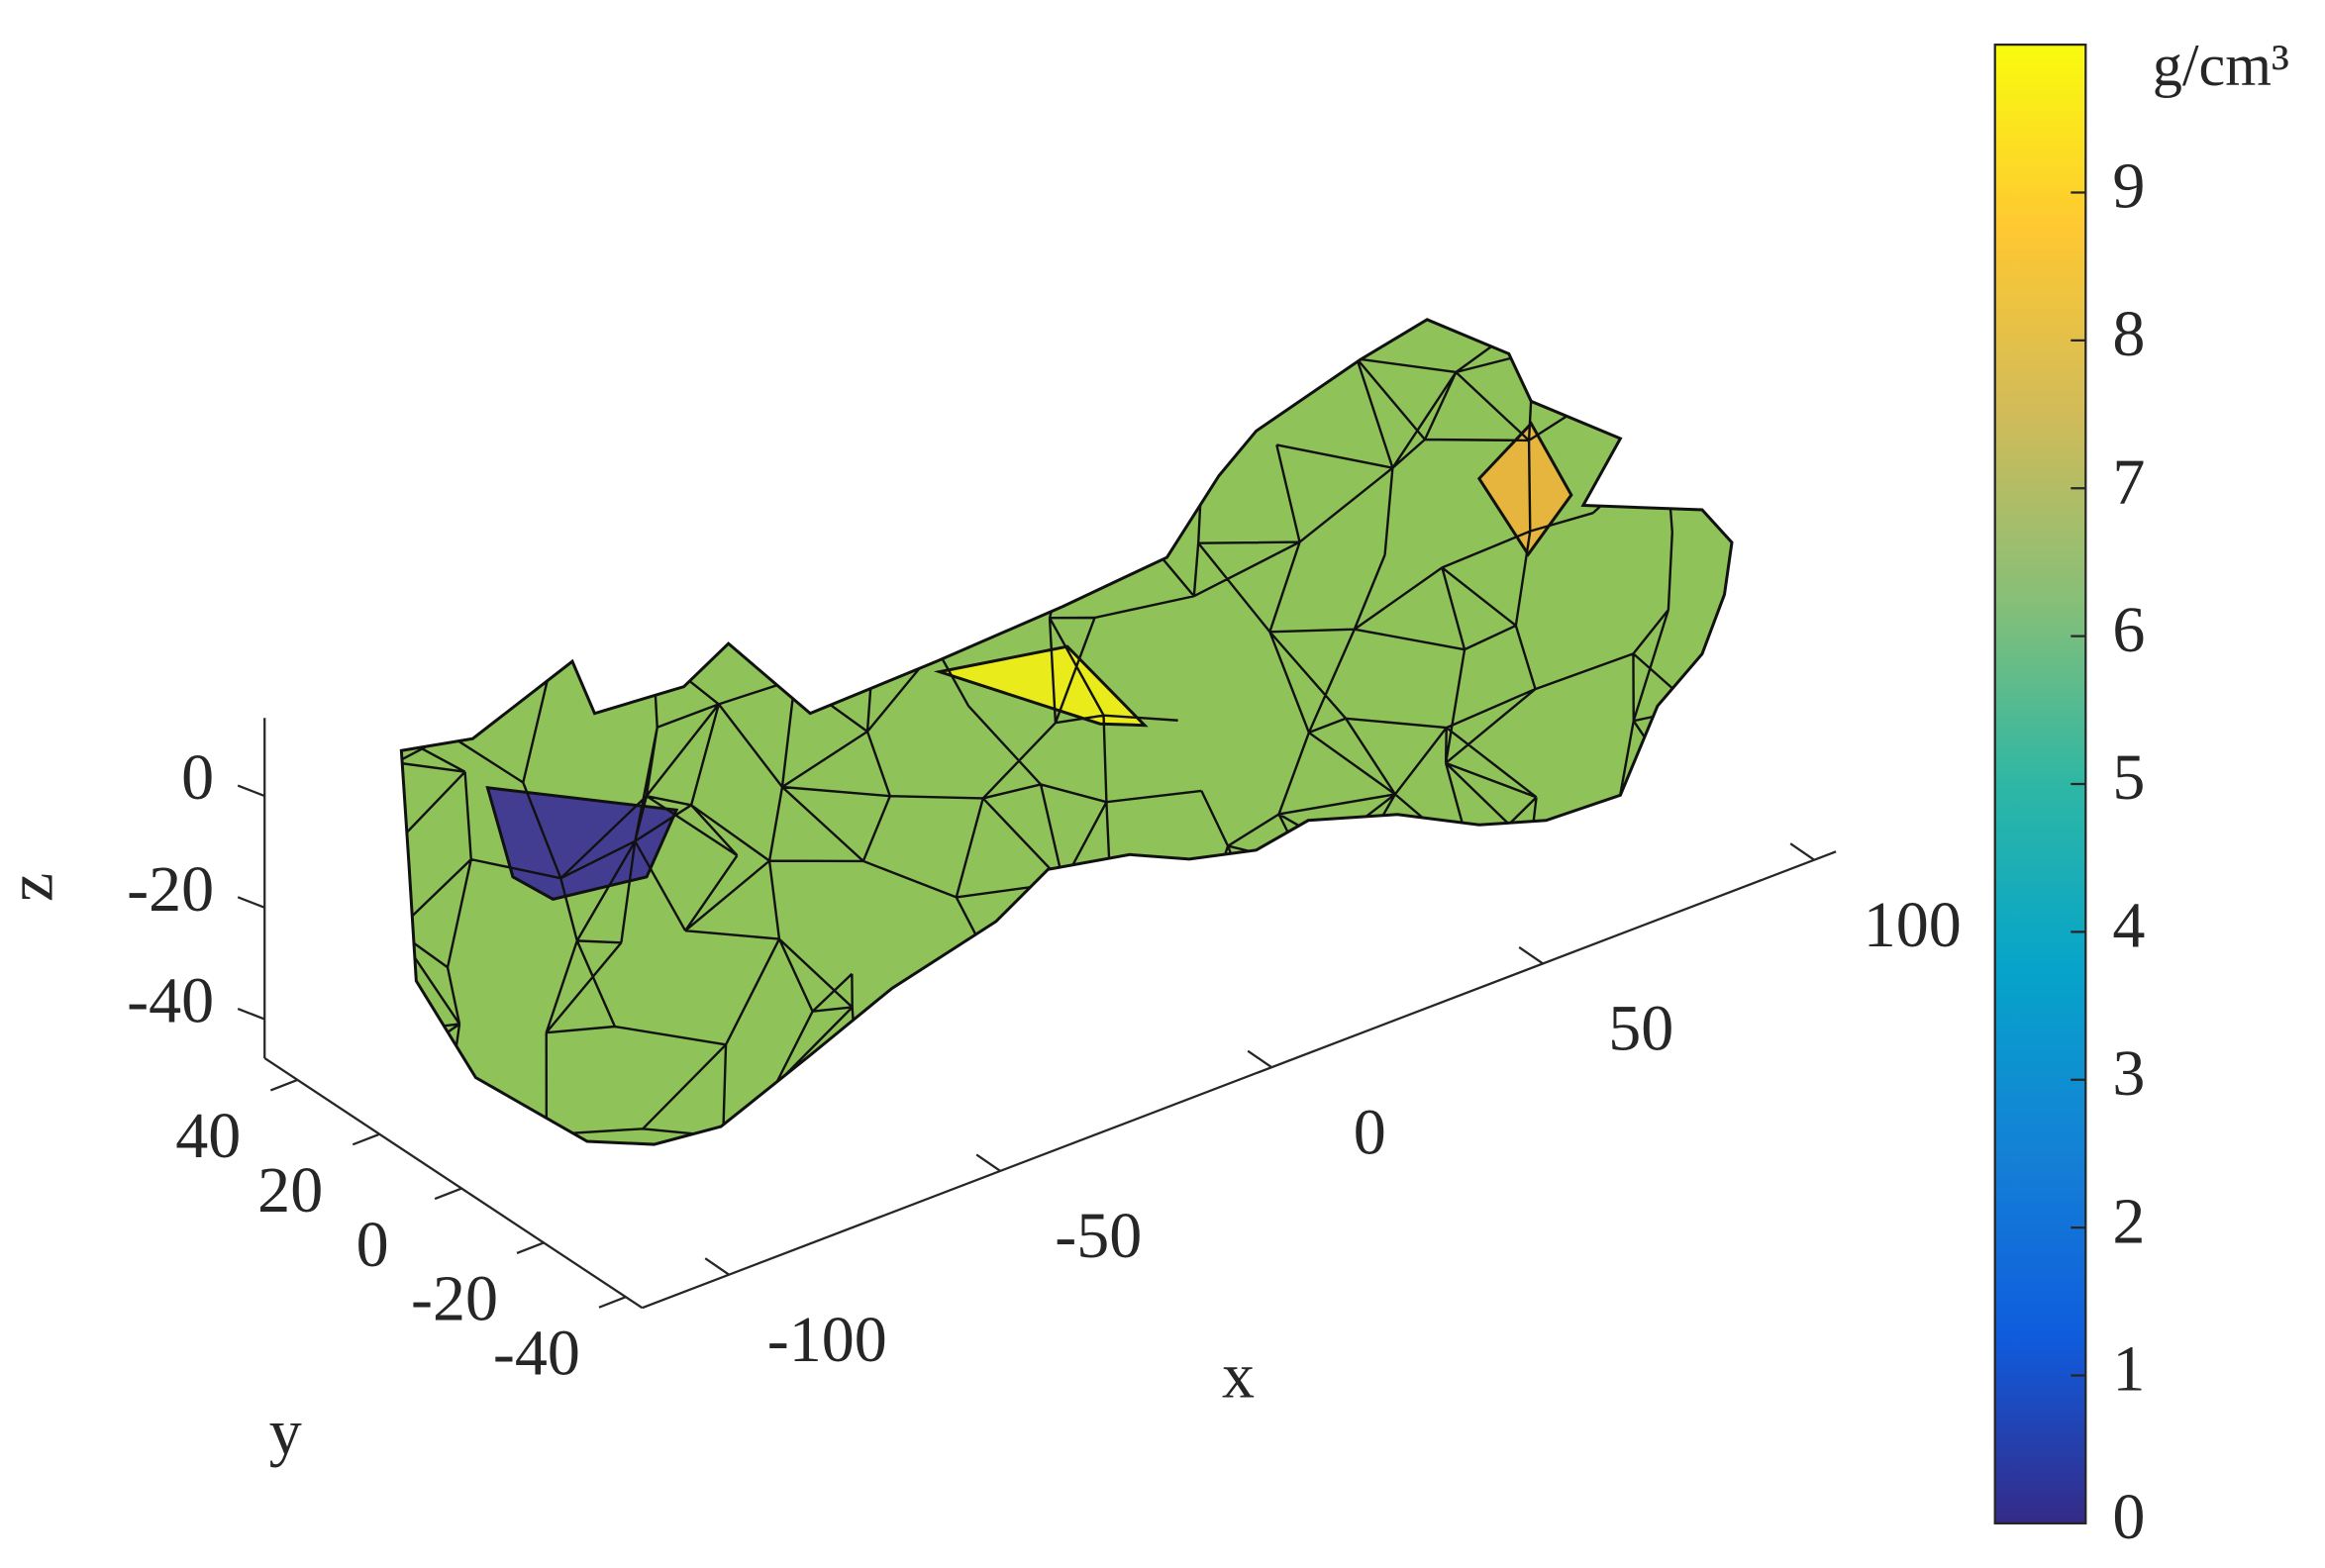 This screenshot has width=2325, height=1568. What do you see at coordinates (171, 1001) in the screenshot?
I see `z-tick-label: -40` at bounding box center [171, 1001].